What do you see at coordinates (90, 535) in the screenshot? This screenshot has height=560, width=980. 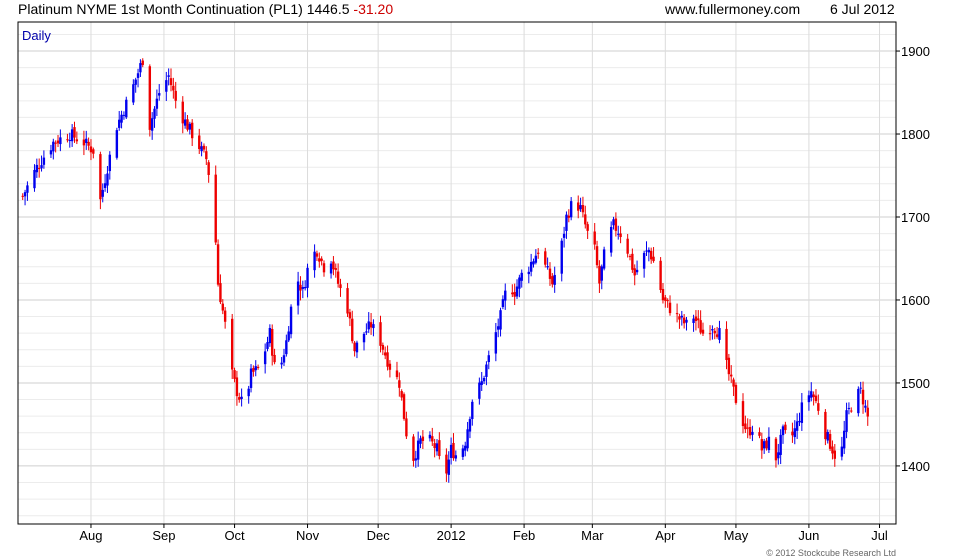 I see `x-tick-label: Aug` at bounding box center [90, 535].